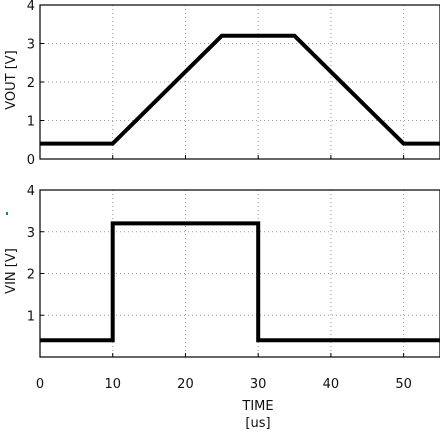 This screenshot has width=440, height=444. Describe the element at coordinates (257, 423) in the screenshot. I see `x-axis-unit: [us]` at that location.